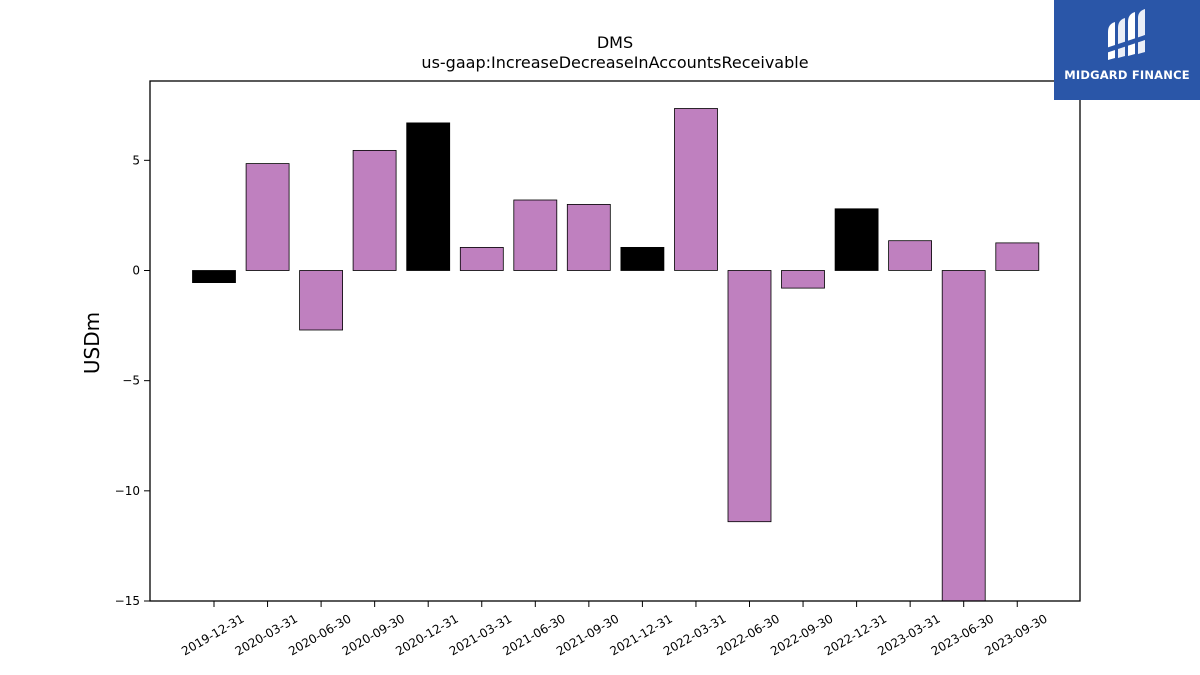  What do you see at coordinates (127, 601) in the screenshot?
I see `y-tick-label: −15` at bounding box center [127, 601].